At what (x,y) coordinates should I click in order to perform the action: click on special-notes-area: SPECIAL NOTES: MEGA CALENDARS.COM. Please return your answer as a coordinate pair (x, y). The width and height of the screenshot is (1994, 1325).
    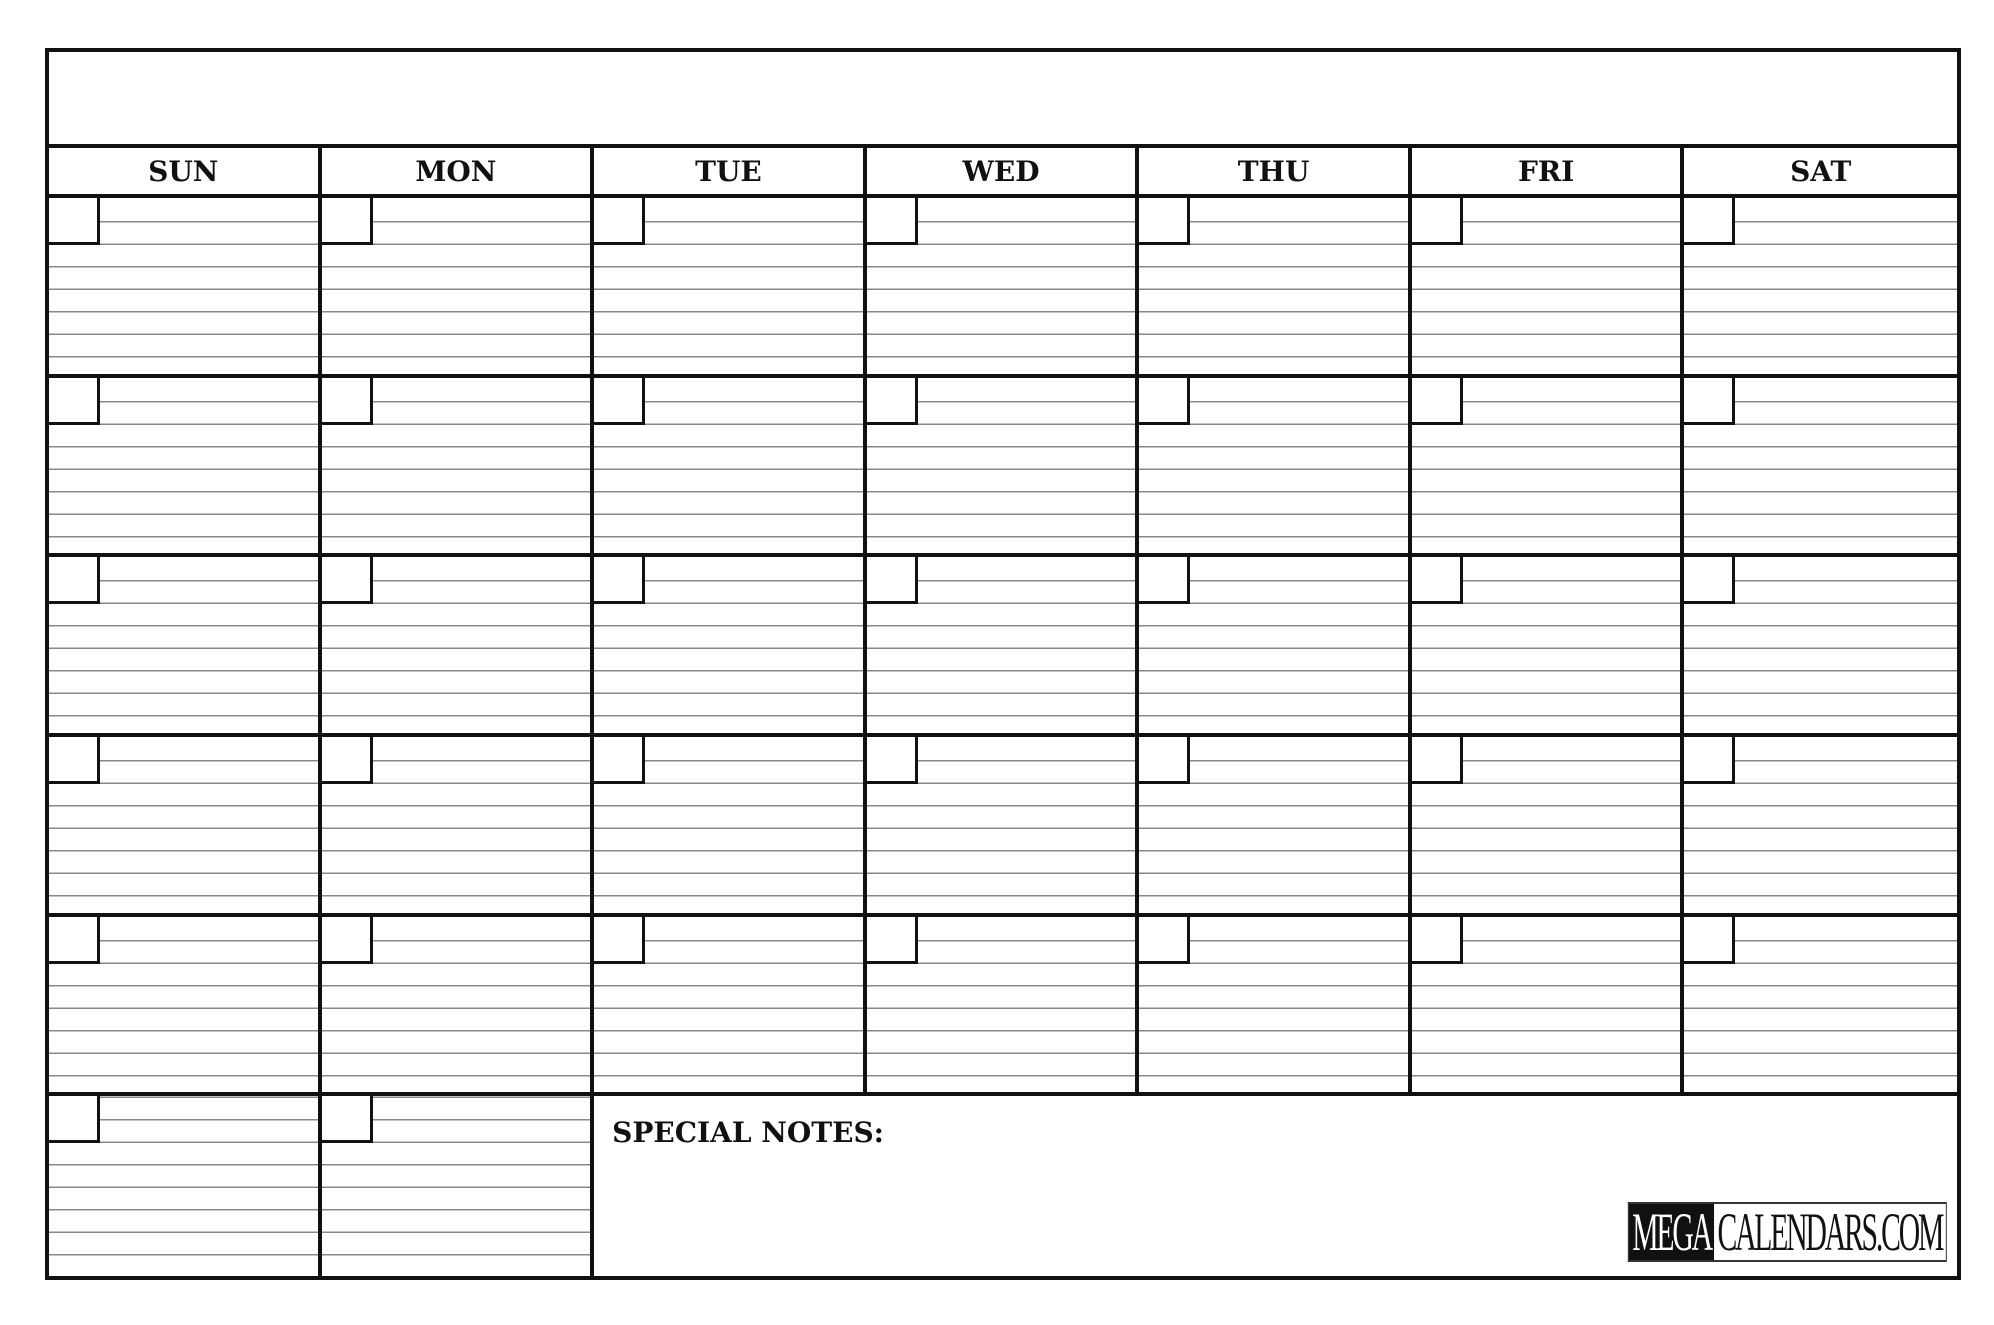
    Looking at the image, I should click on (1275, 1186).